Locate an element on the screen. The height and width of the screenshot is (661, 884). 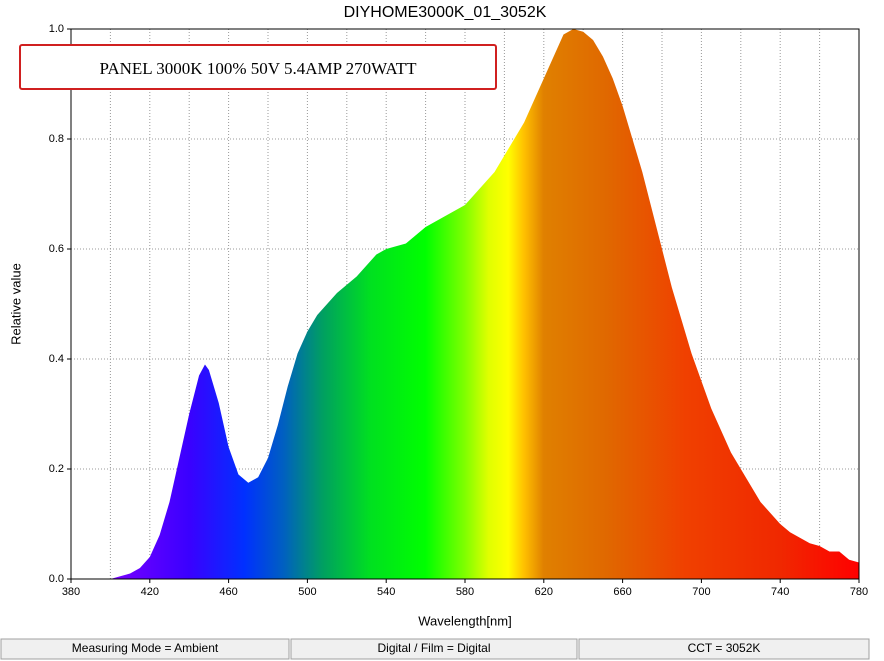
y-tick-label: 0.0 is located at coordinates (56, 579).